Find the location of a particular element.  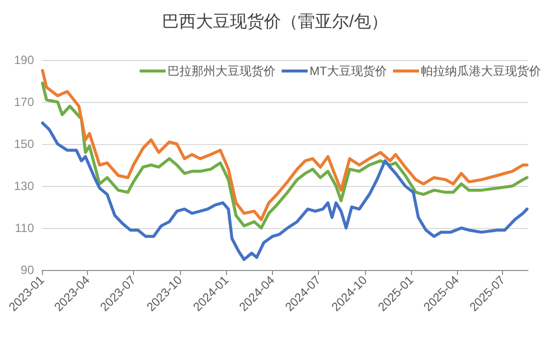

legend-label: 巴拉那州大豆现货价 is located at coordinates (222, 71).